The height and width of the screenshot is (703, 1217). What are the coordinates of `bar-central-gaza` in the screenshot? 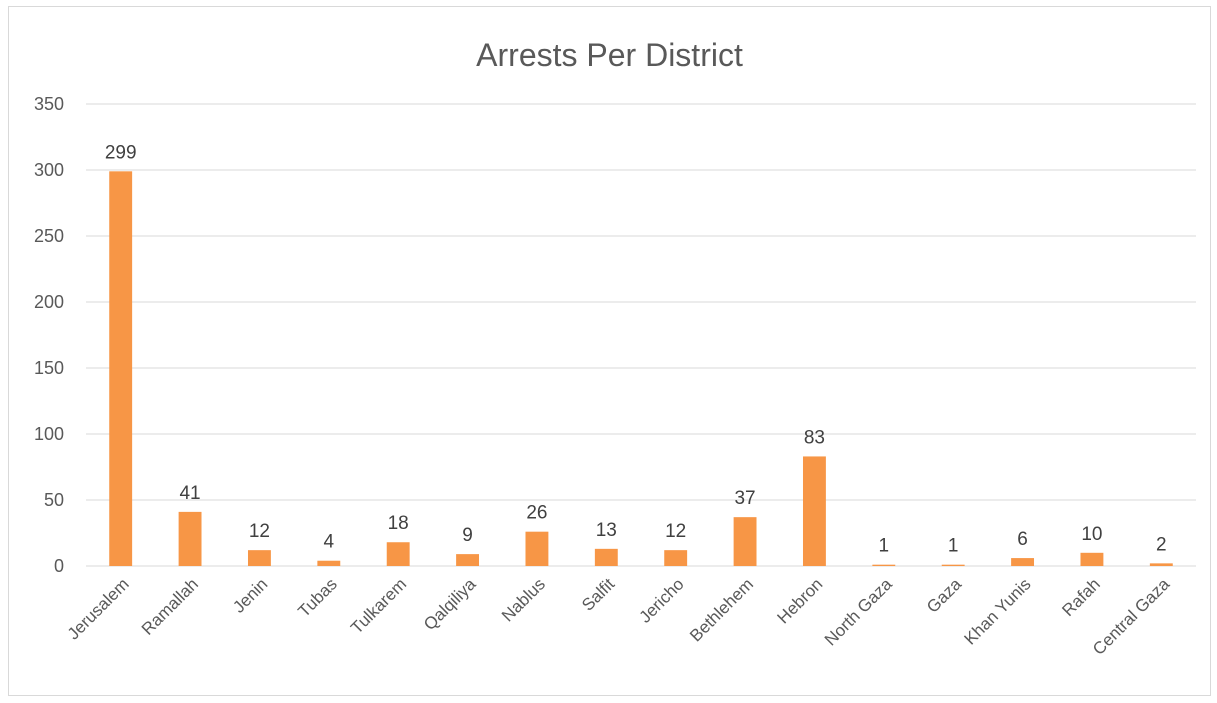 It's located at (1161, 564).